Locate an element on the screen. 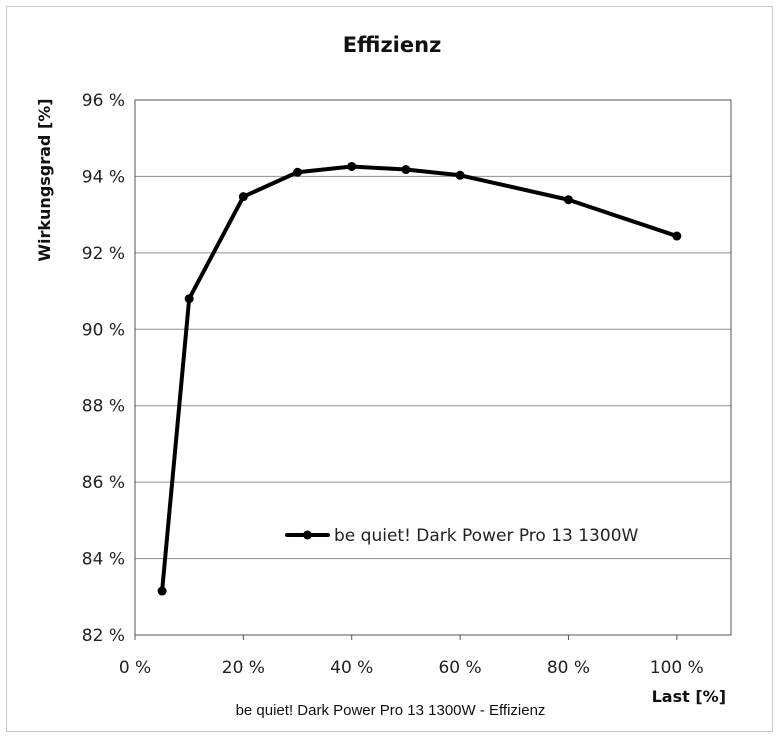 The width and height of the screenshot is (781, 740). legend-label: be quiet! Dark Power Pro 13 1300W is located at coordinates (486, 536).